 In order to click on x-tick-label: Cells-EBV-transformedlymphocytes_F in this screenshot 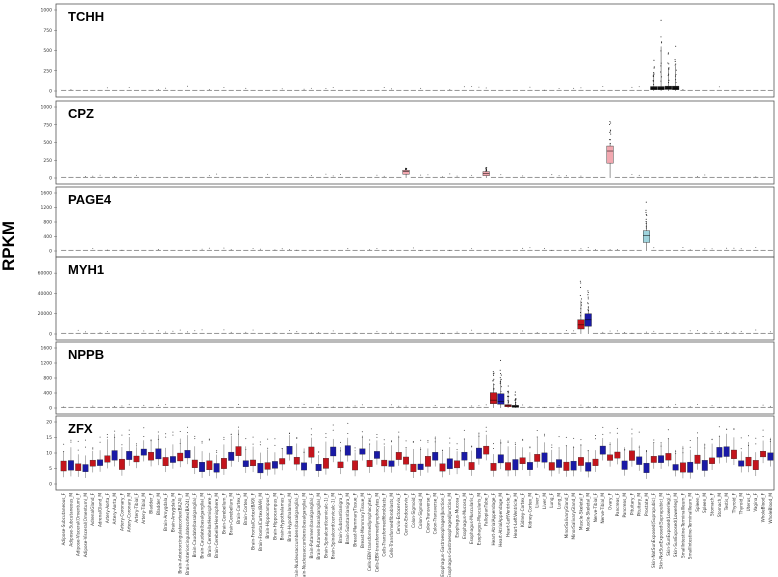, I will do `click(369, 531)`.